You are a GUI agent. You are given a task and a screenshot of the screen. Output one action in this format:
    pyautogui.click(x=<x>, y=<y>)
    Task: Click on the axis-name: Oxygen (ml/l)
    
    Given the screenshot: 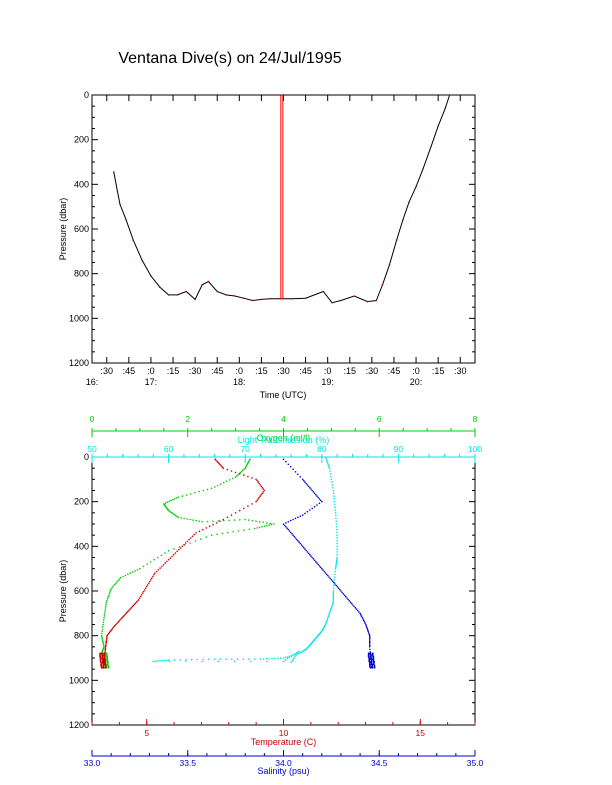 What is the action you would take?
    pyautogui.click(x=284, y=438)
    